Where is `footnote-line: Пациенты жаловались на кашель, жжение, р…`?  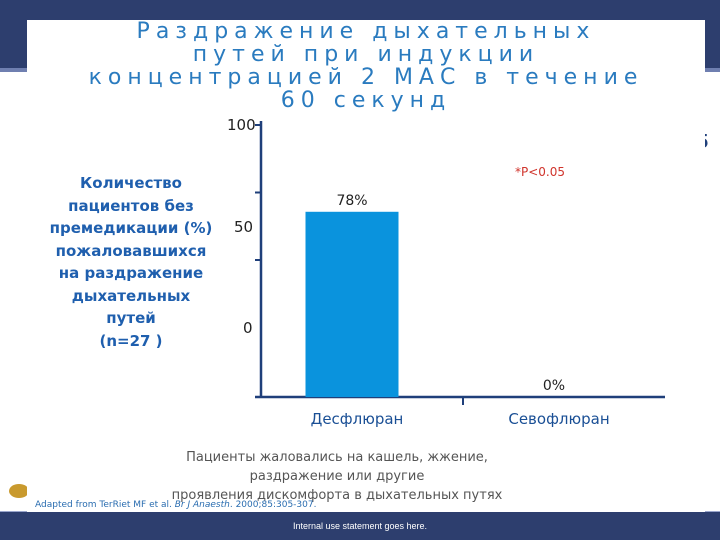 footnote-line: Пациенты жаловались на кашель, жжение, р… is located at coordinates (337, 467).